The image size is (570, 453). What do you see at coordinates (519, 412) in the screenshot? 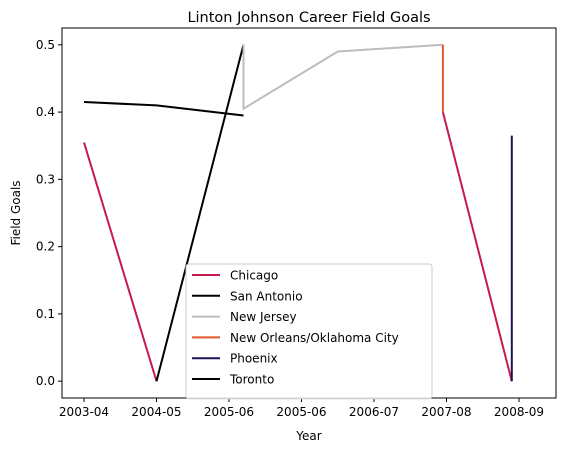
I see `x-tick-label: 2008-09` at bounding box center [519, 412].